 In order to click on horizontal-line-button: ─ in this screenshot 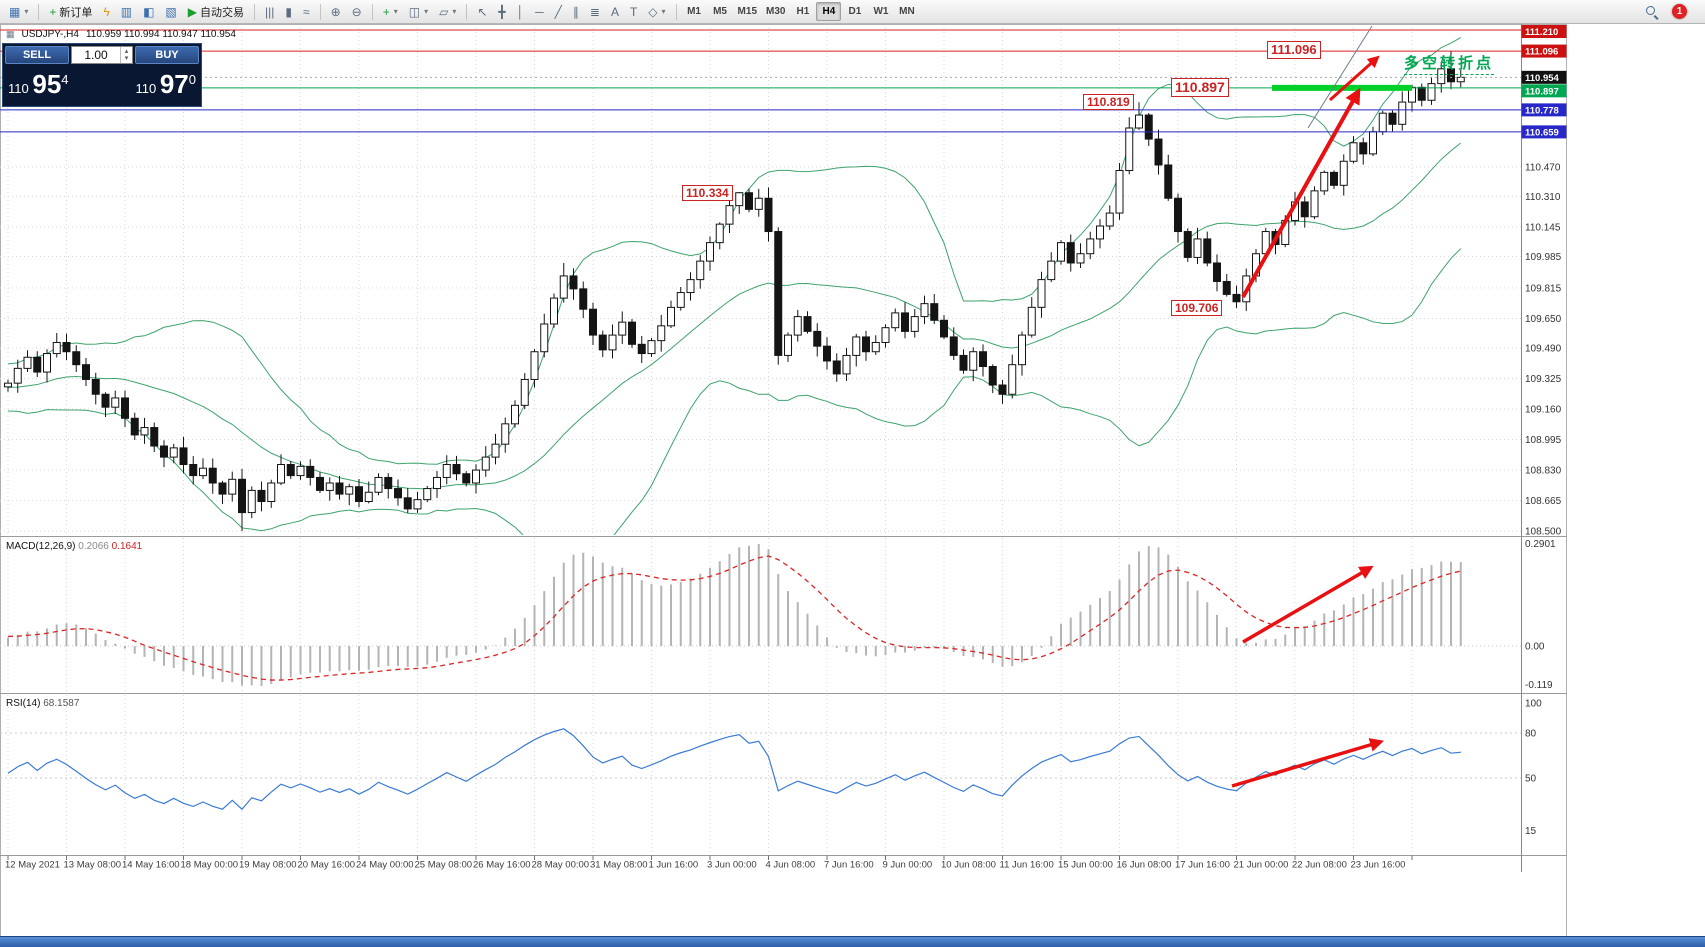, I will do `click(539, 12)`.